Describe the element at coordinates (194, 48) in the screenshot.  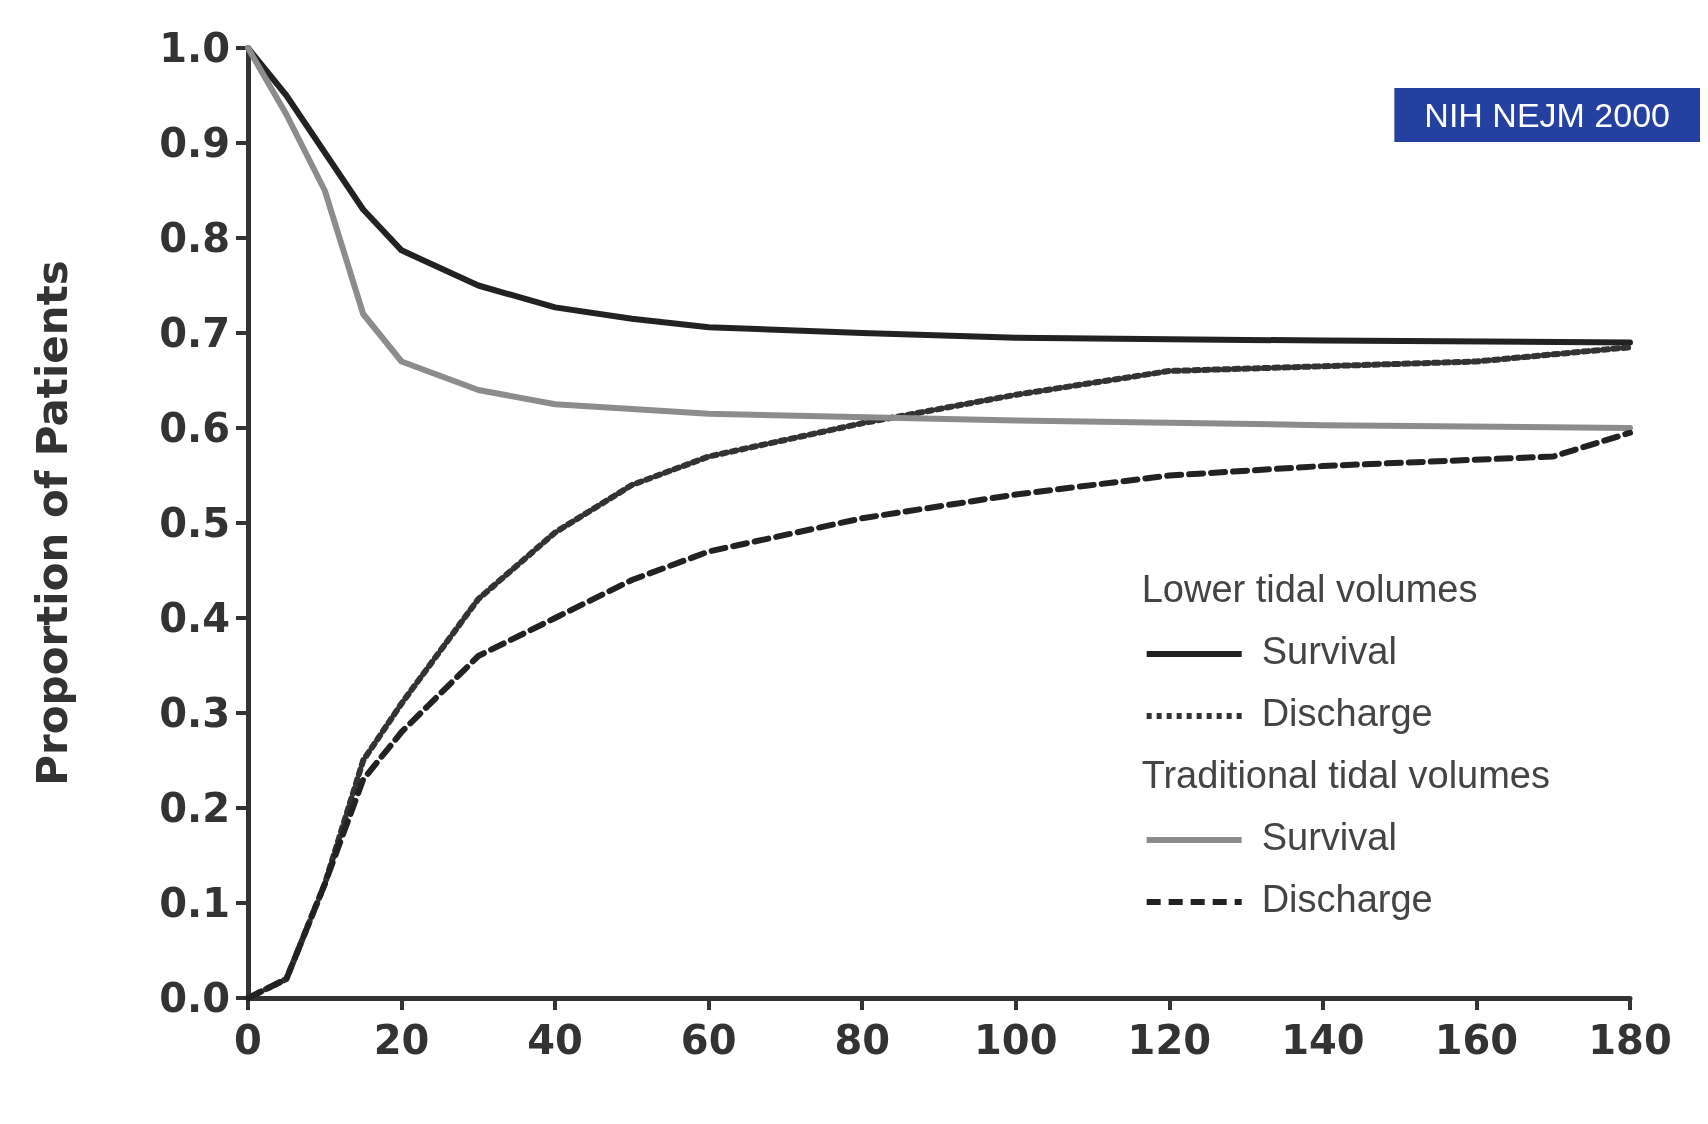
I see `y-tick-label: 1.0` at that location.